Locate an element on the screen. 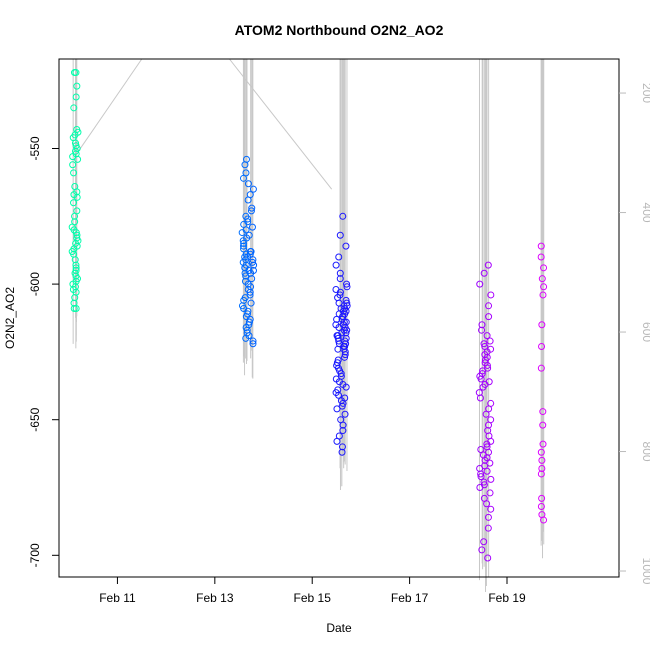 The image size is (650, 650). y-axis: -700 -650 -600 -550 is located at coordinates (43, 351).